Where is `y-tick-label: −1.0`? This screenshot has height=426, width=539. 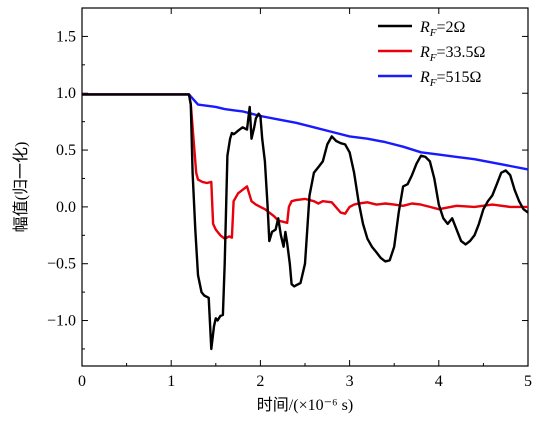 y-tick-label: −1.0 is located at coordinates (61, 321).